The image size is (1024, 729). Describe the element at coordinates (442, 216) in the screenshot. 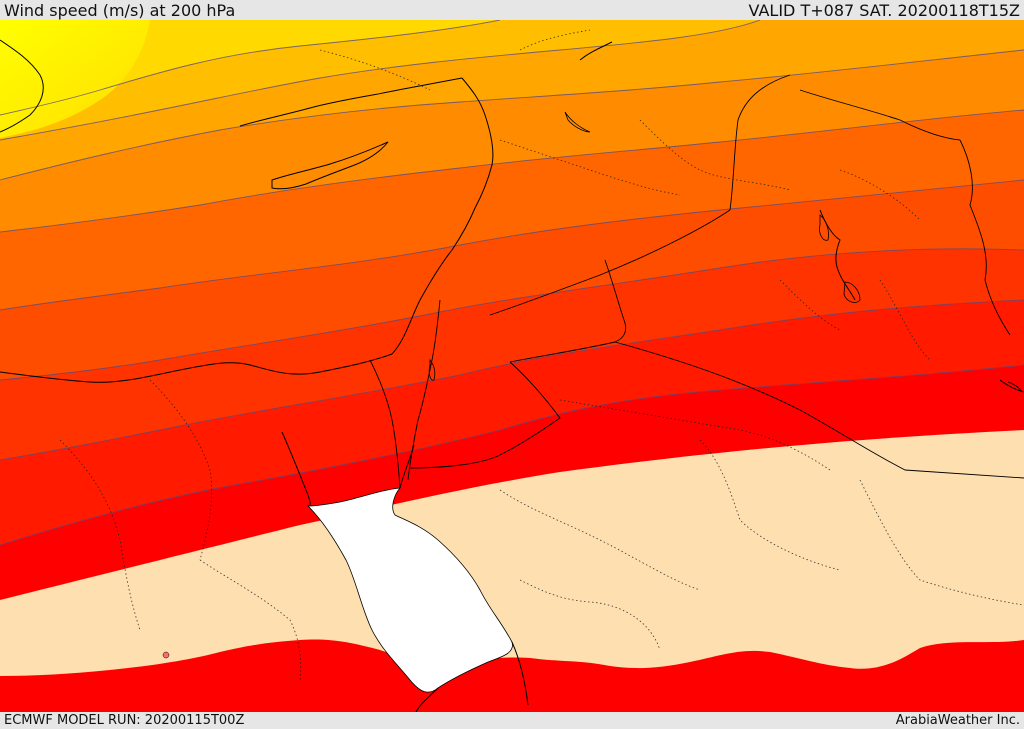

I see `levant-coast` at that location.